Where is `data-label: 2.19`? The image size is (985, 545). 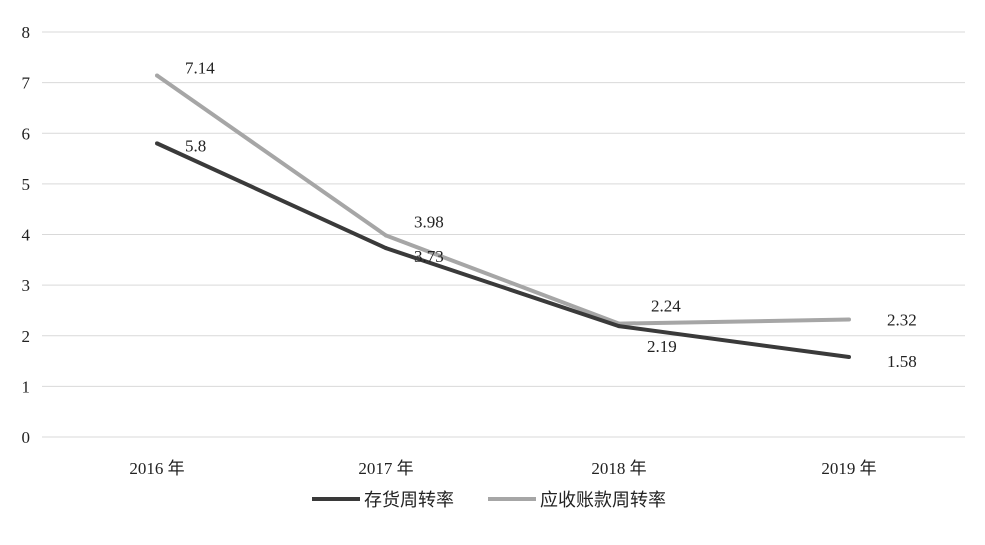 data-label: 2.19 is located at coordinates (662, 346).